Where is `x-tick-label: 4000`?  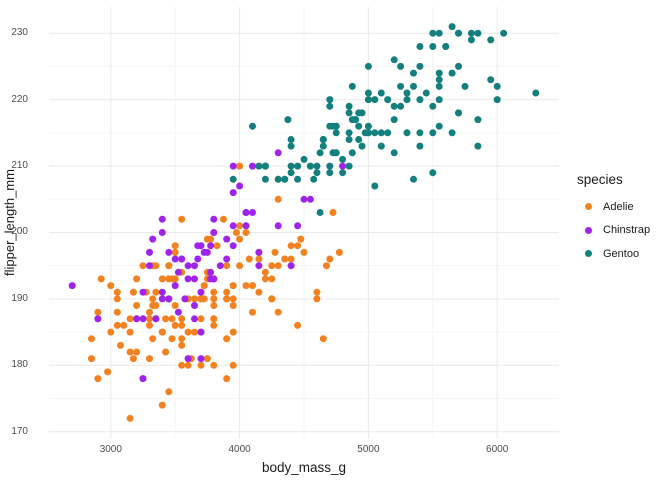
x-tick-label: 4000 is located at coordinates (239, 449).